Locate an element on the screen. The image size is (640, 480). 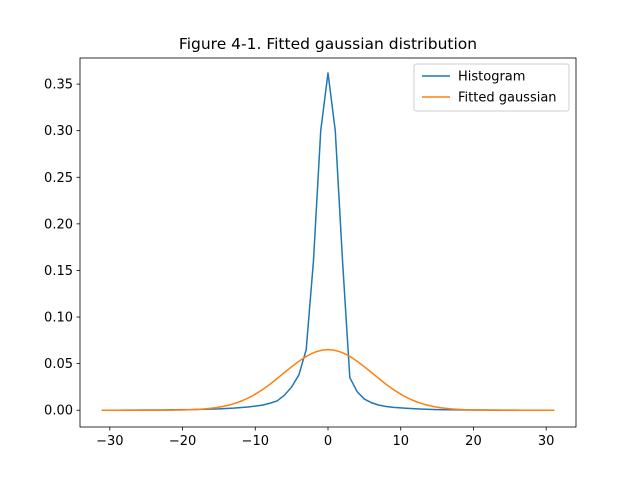
x-tick-label: −30 is located at coordinates (109, 441).